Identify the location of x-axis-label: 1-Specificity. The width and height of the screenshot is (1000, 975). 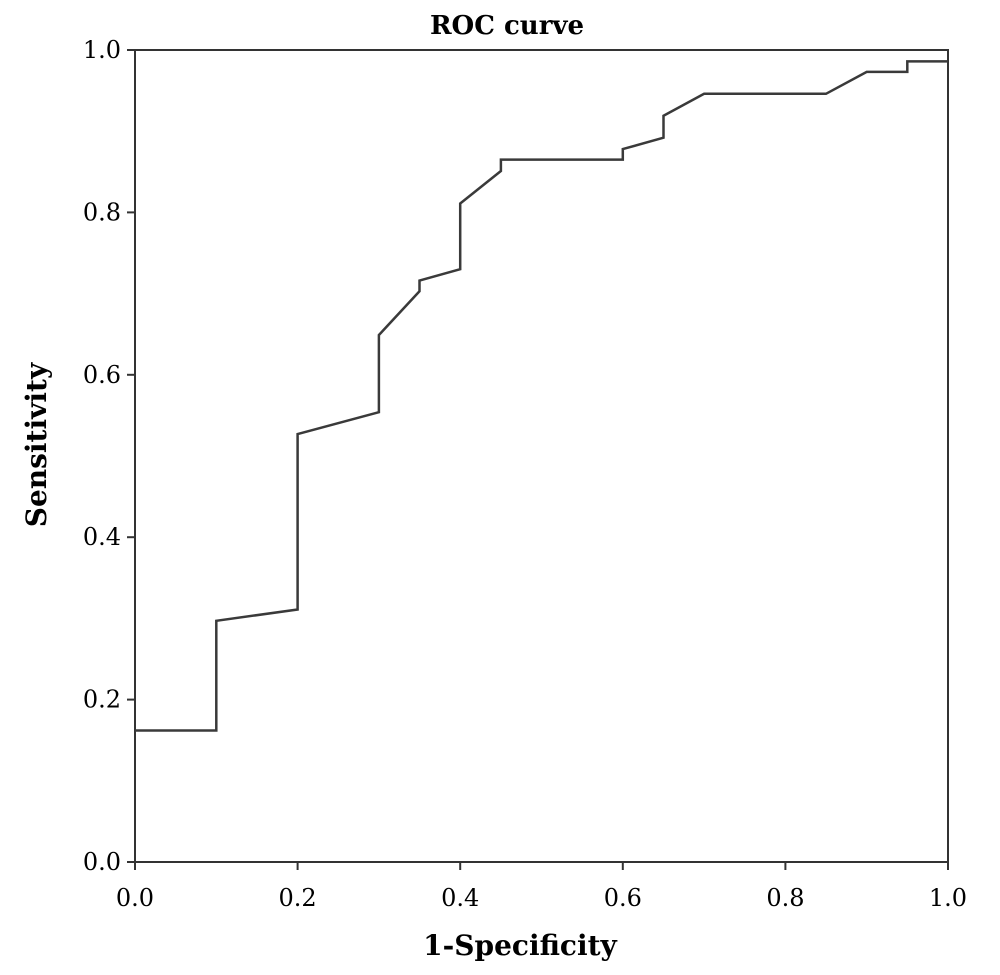
(520, 945).